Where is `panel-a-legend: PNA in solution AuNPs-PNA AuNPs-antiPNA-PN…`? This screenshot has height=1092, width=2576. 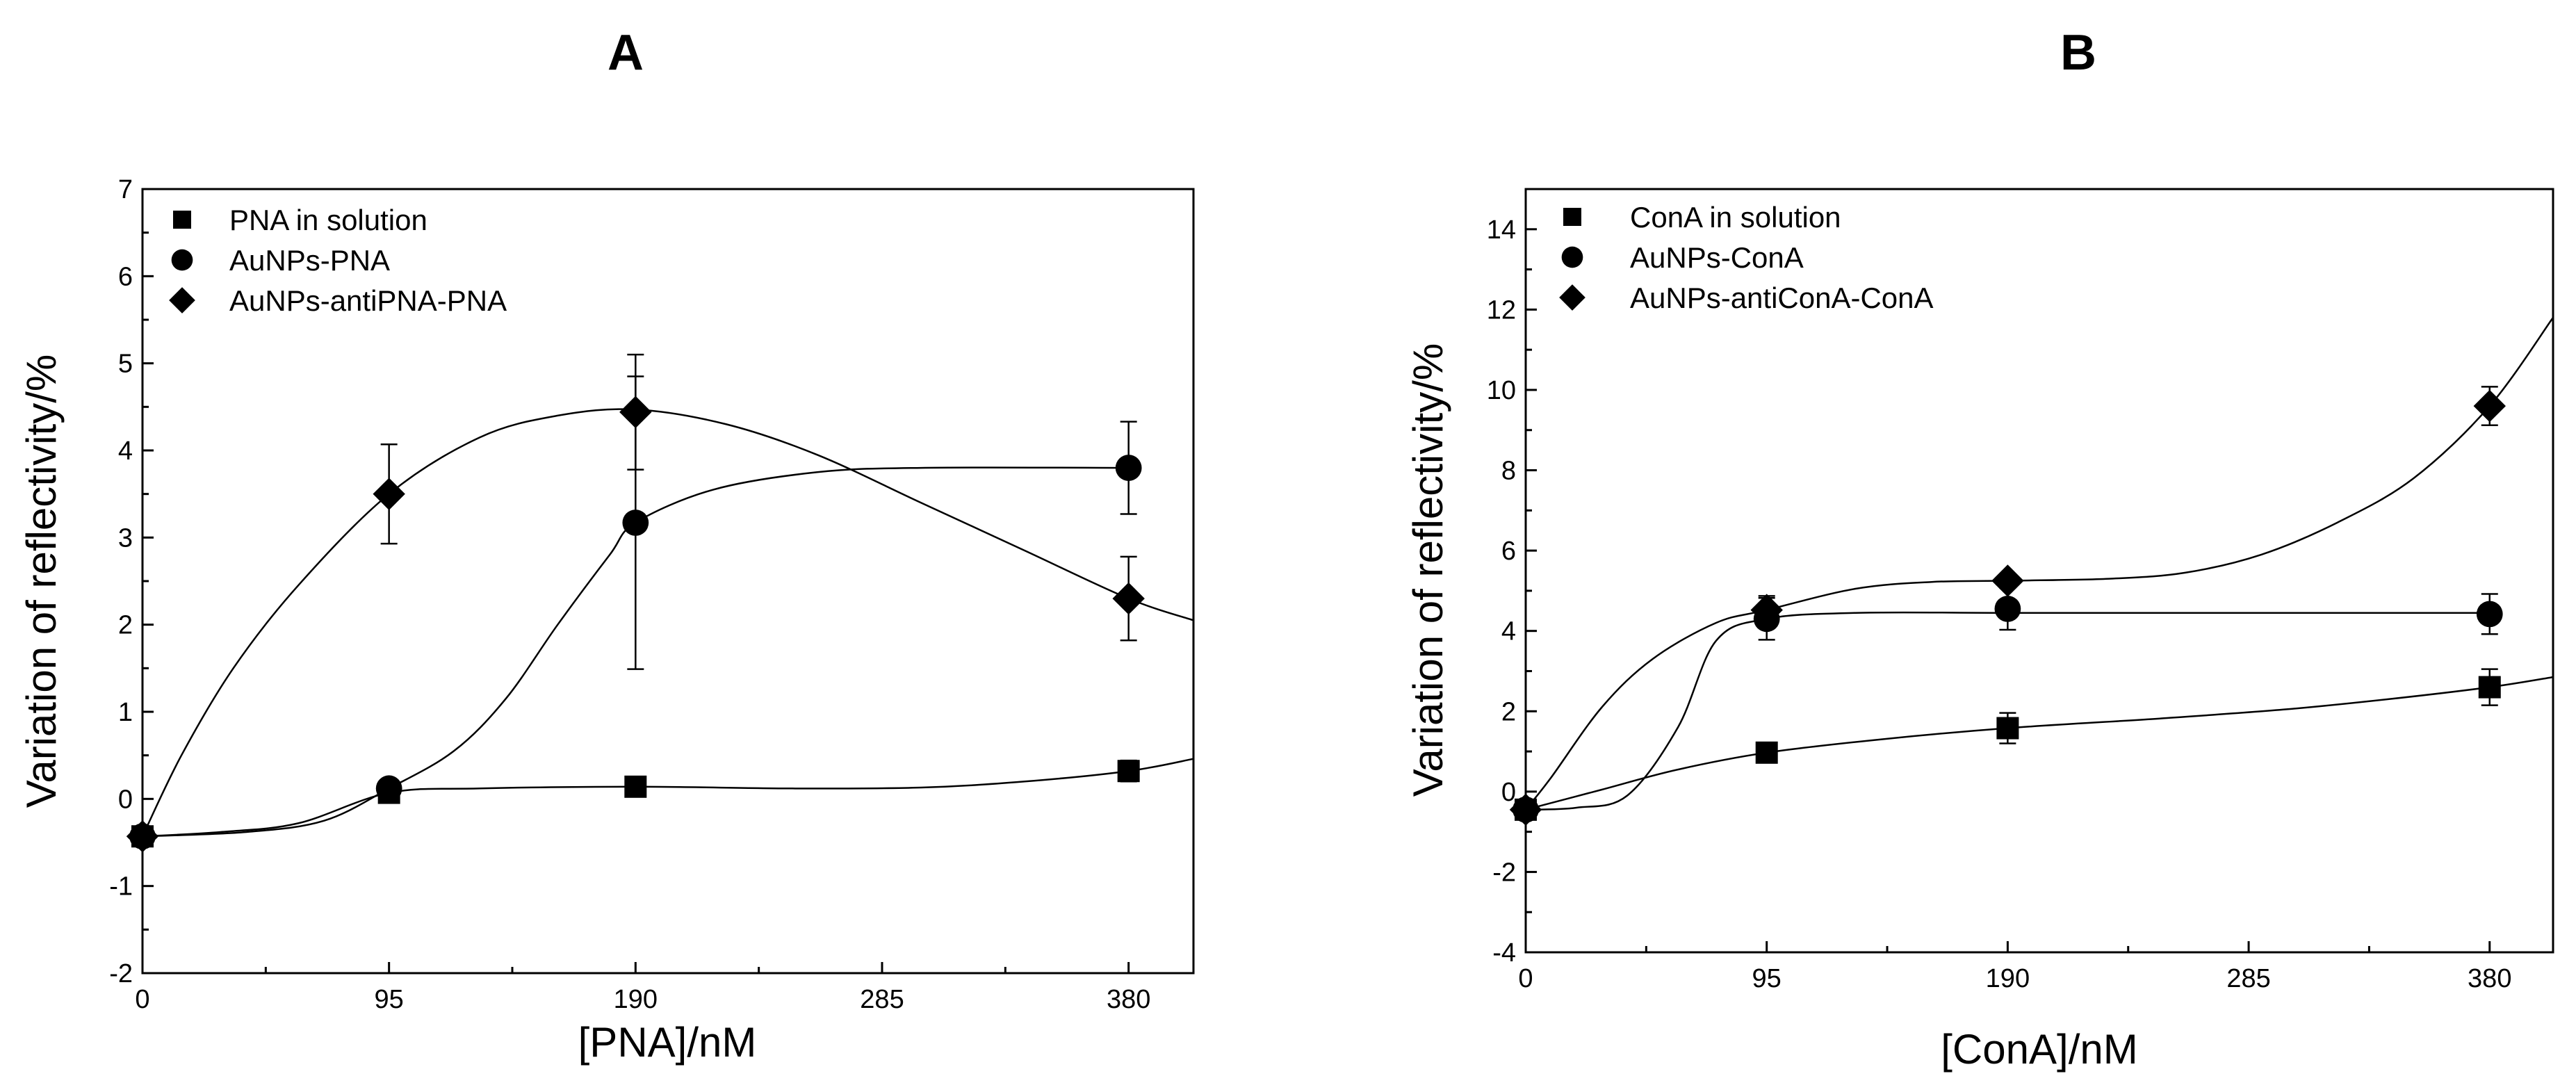 panel-a-legend: PNA in solution AuNPs-PNA AuNPs-antiPNA-PN… is located at coordinates (338, 260).